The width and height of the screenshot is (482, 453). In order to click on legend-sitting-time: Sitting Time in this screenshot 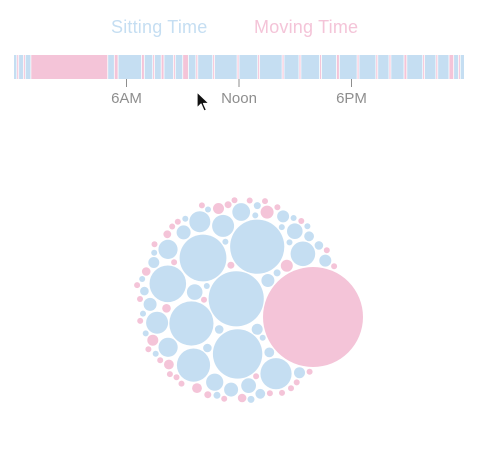, I will do `click(159, 27)`.